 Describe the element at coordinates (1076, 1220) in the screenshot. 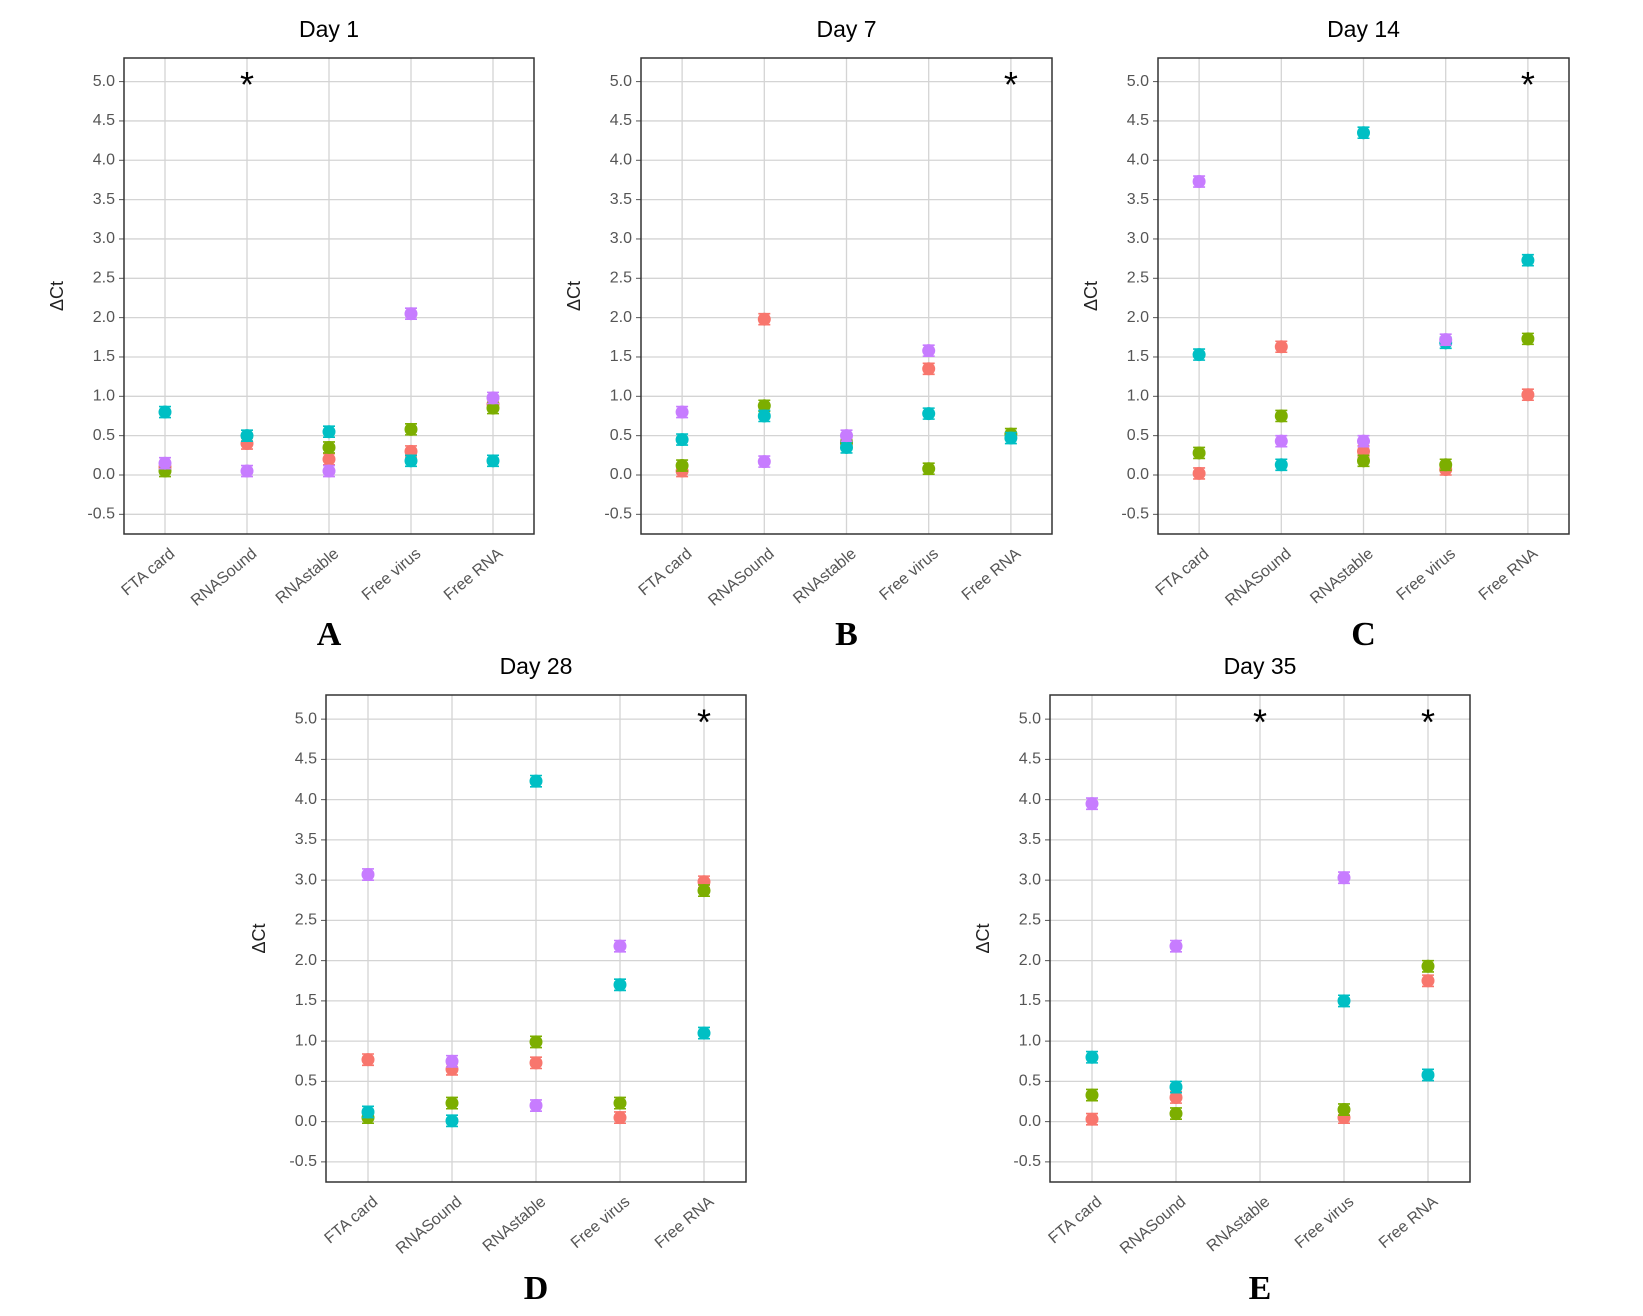

I see `x-tick-label: FTA card` at that location.